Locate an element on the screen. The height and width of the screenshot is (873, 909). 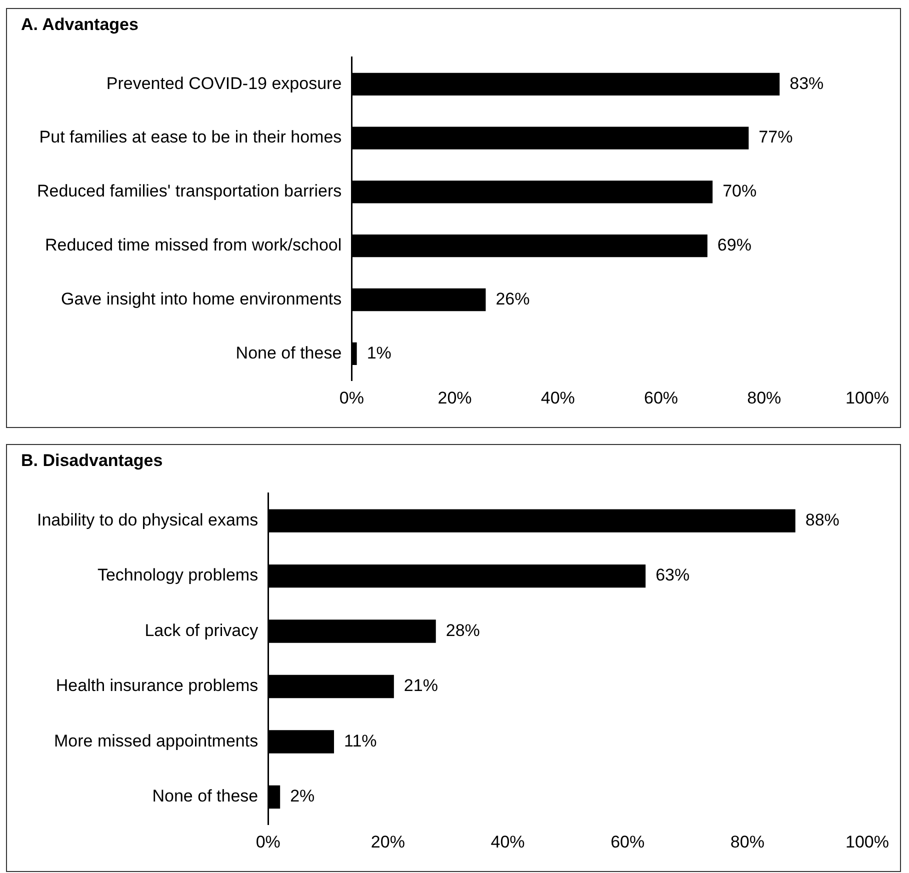
y-tick-label: Reduced families' transportation barriers is located at coordinates (189, 191).